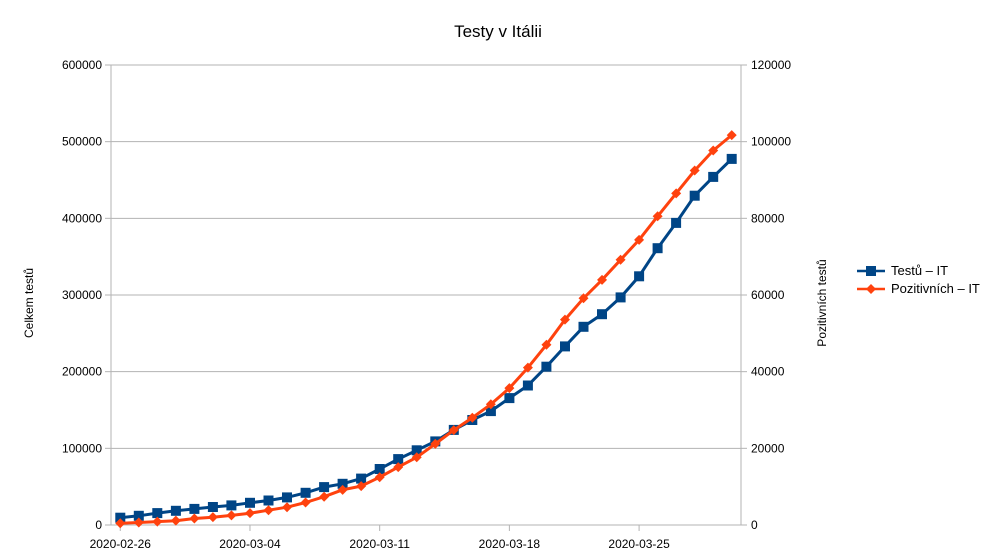  What do you see at coordinates (768, 448) in the screenshot?
I see `right-tick-label: 20000` at bounding box center [768, 448].